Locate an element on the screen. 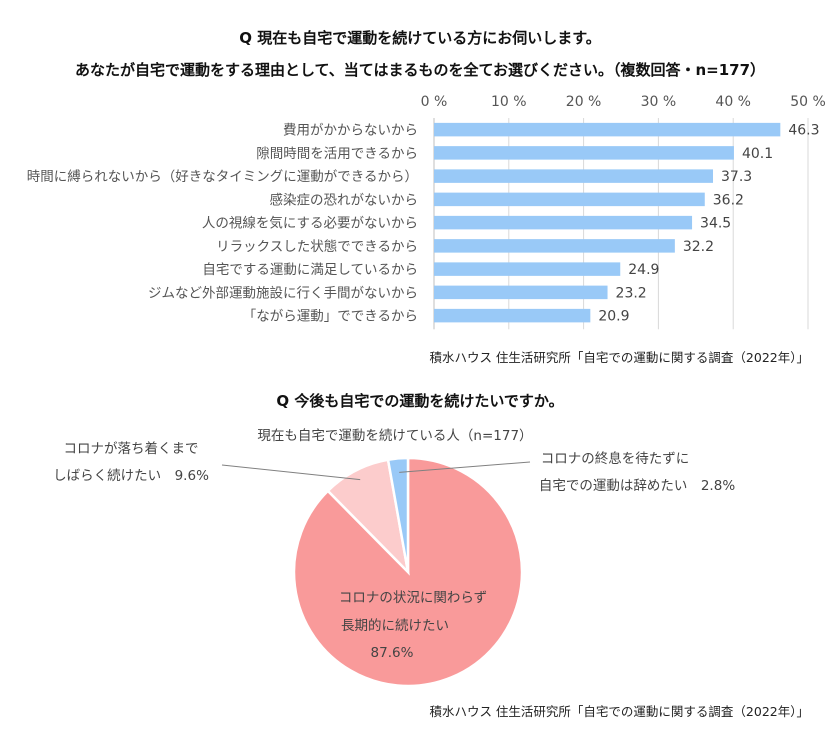  pie-slice-label: コロナの状況に関わらず is located at coordinates (413, 598).